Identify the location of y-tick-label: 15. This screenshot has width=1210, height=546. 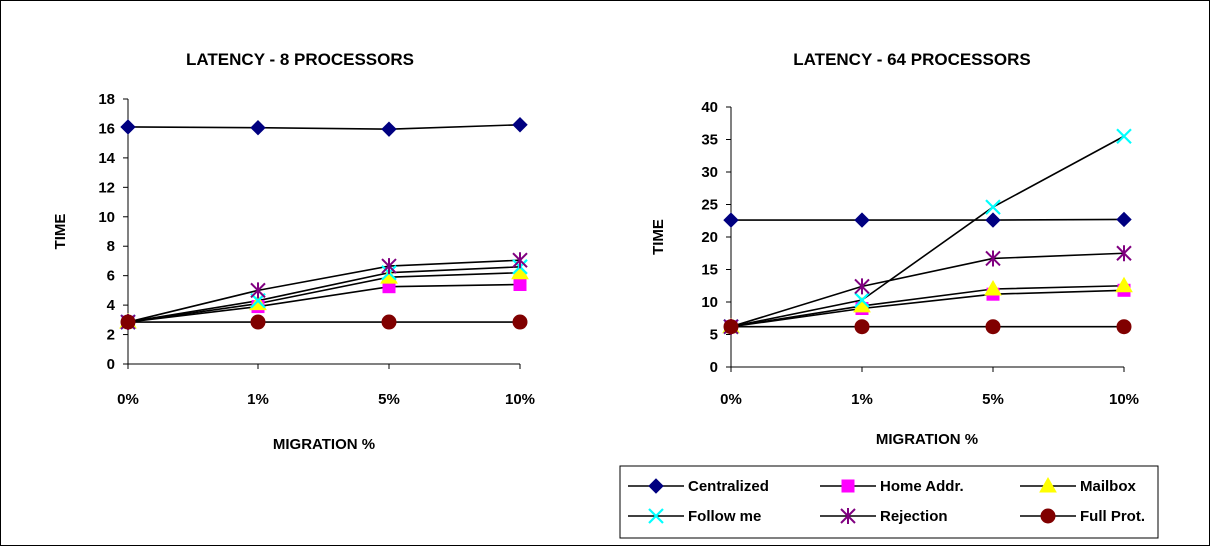
(709, 270).